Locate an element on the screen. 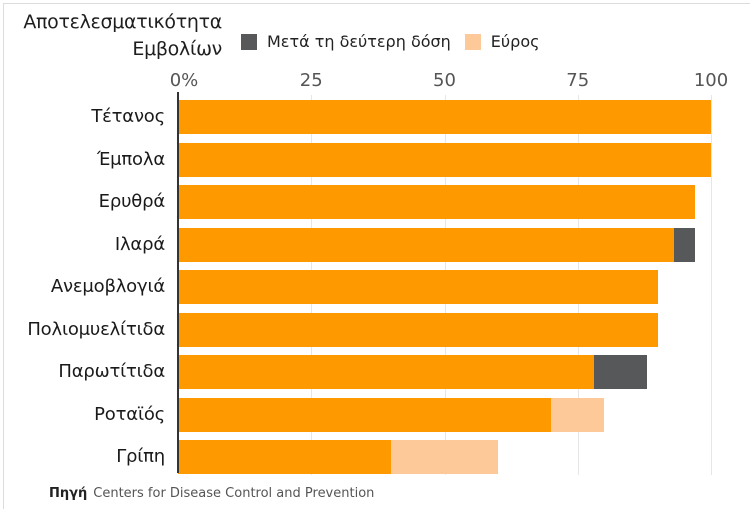  gridline is located at coordinates (711, 285).